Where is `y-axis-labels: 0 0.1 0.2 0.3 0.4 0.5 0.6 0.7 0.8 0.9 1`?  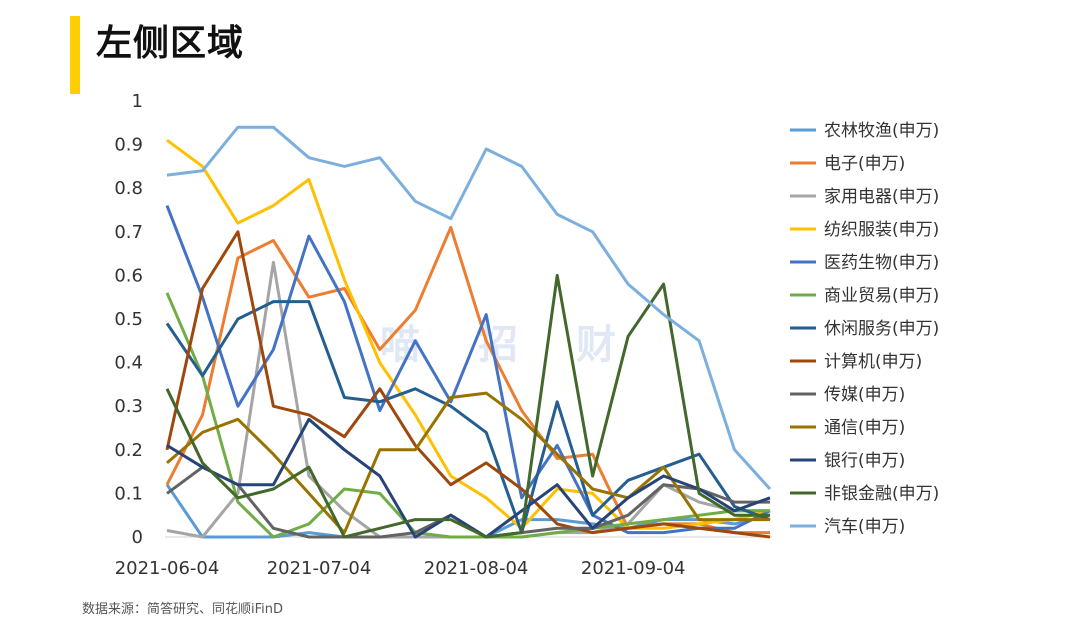
y-axis-labels: 0 0.1 0.2 0.3 0.4 0.5 0.6 0.7 0.8 0.9 1 is located at coordinates (128, 319).